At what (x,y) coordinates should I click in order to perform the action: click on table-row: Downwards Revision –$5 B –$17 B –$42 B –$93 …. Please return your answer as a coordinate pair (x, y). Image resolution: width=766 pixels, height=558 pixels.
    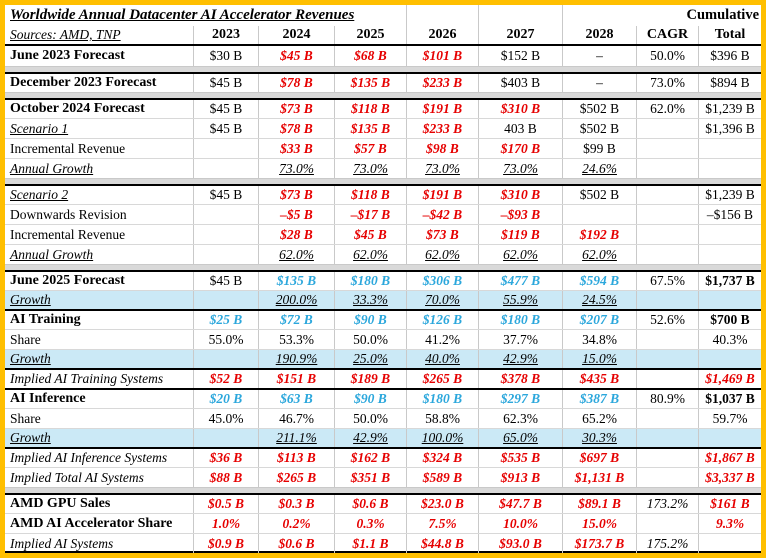
    Looking at the image, I should click on (383, 214).